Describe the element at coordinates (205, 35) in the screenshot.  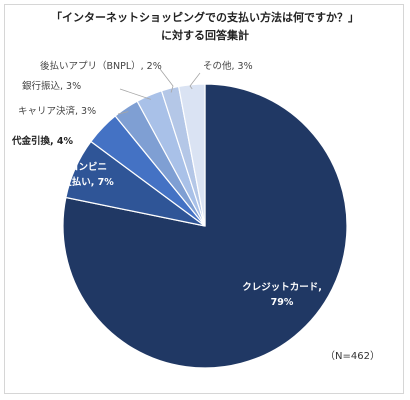
I see `chart-title-line-2: に対する回答集計` at that location.